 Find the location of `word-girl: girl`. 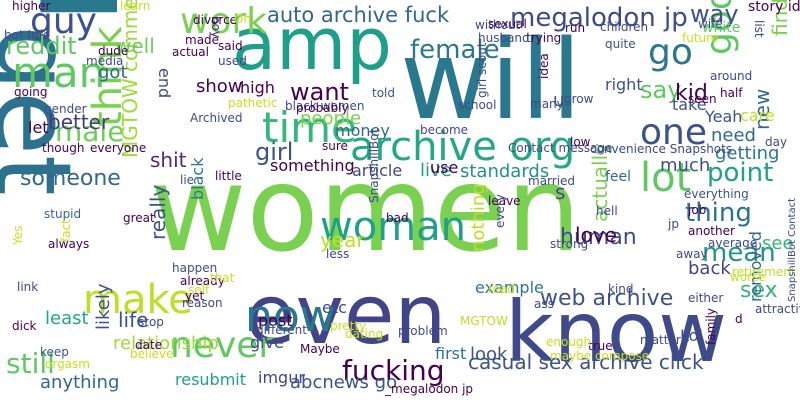

word-girl: girl is located at coordinates (274, 152).